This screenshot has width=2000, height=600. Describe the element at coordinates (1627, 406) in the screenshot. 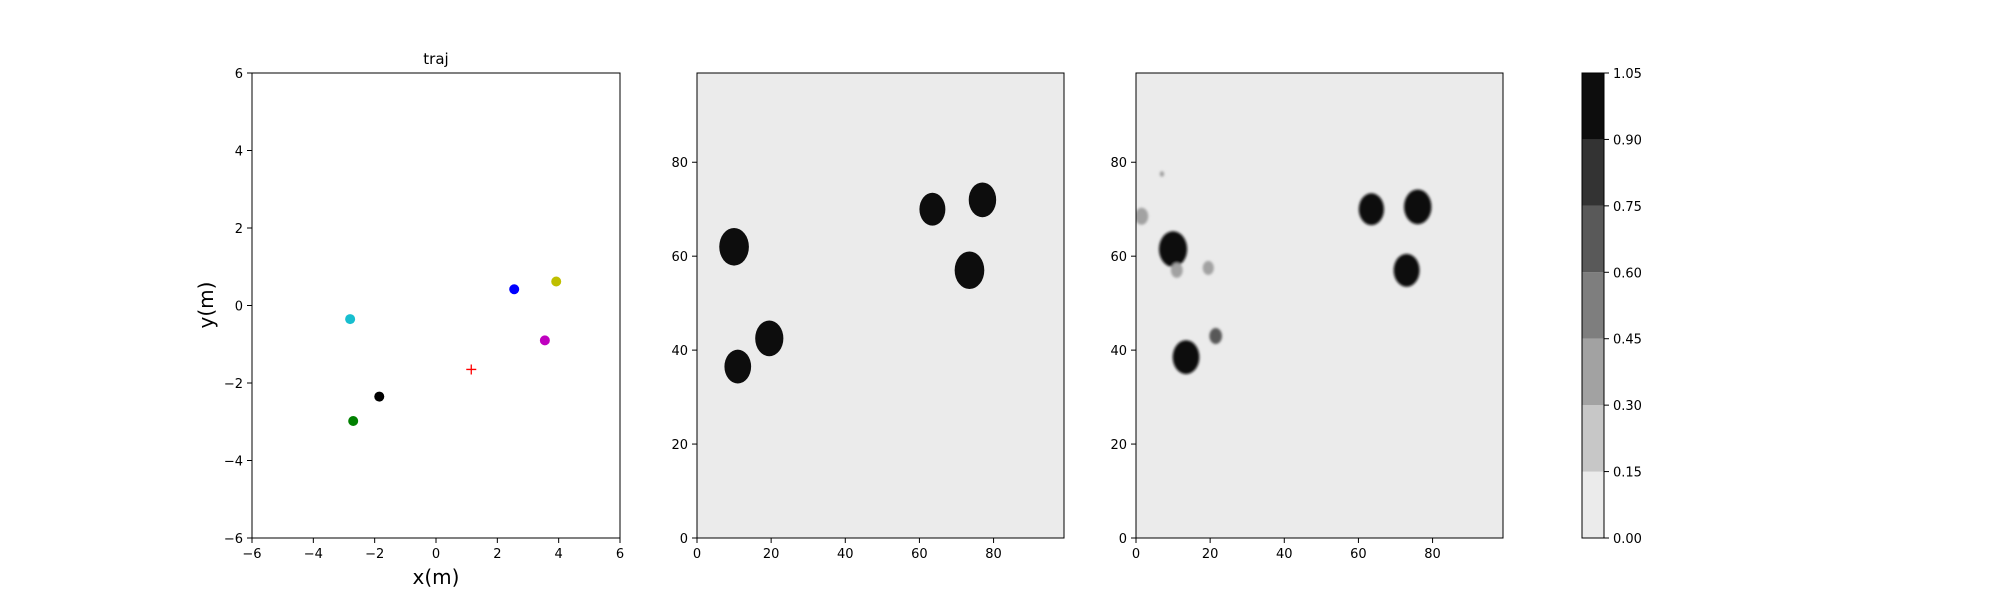

I see `colorbar-tick-label: 0.30` at that location.